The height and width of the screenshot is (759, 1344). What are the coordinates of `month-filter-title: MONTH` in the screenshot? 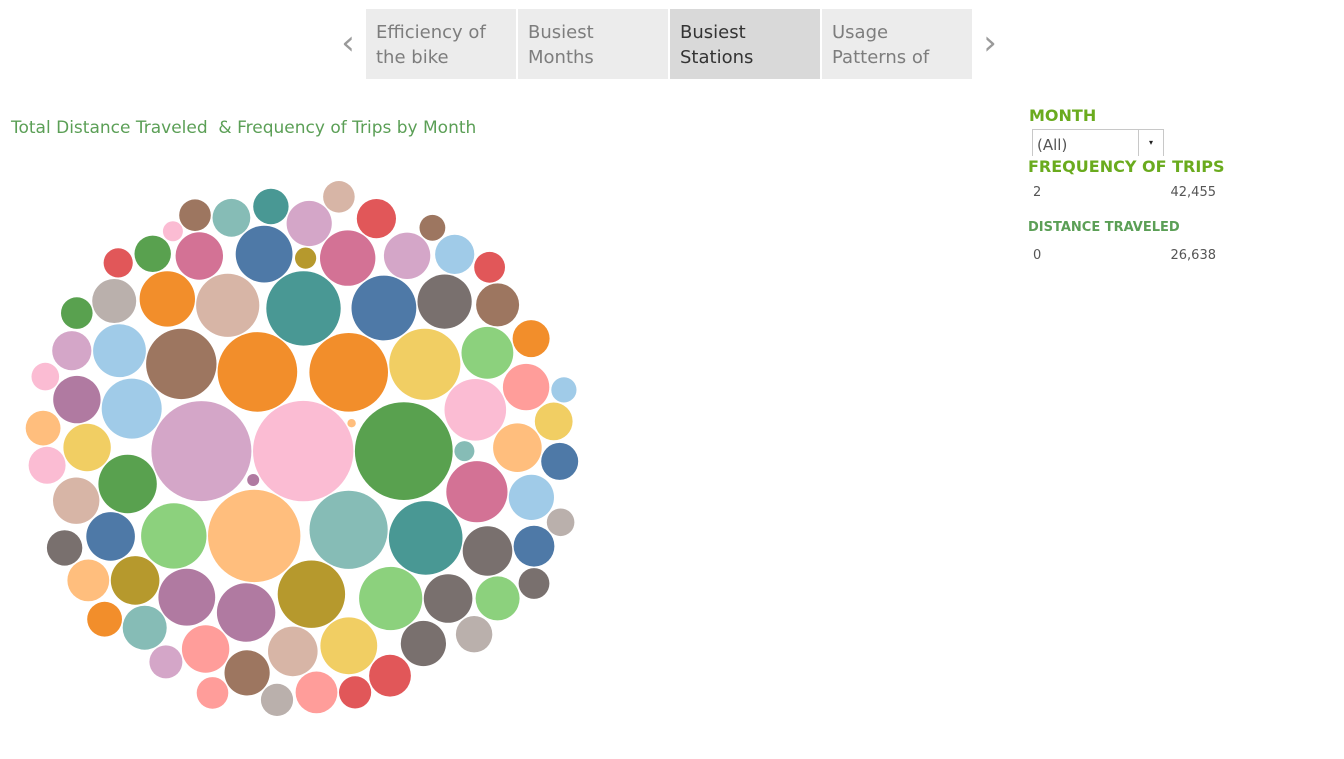 It's located at (1063, 115).